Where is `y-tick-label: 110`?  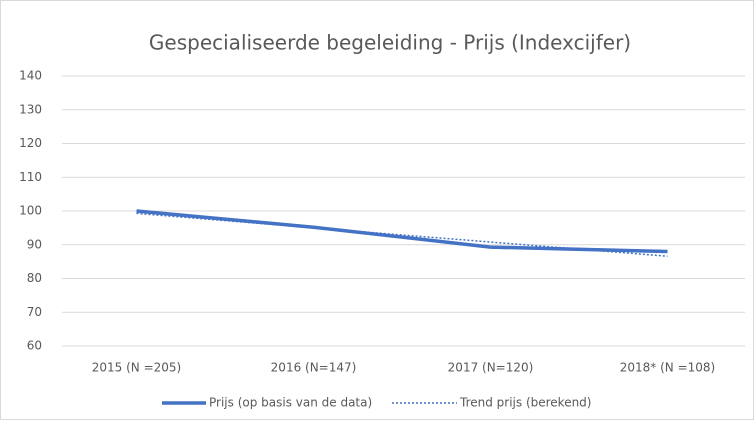 y-tick-label: 110 is located at coordinates (30, 177).